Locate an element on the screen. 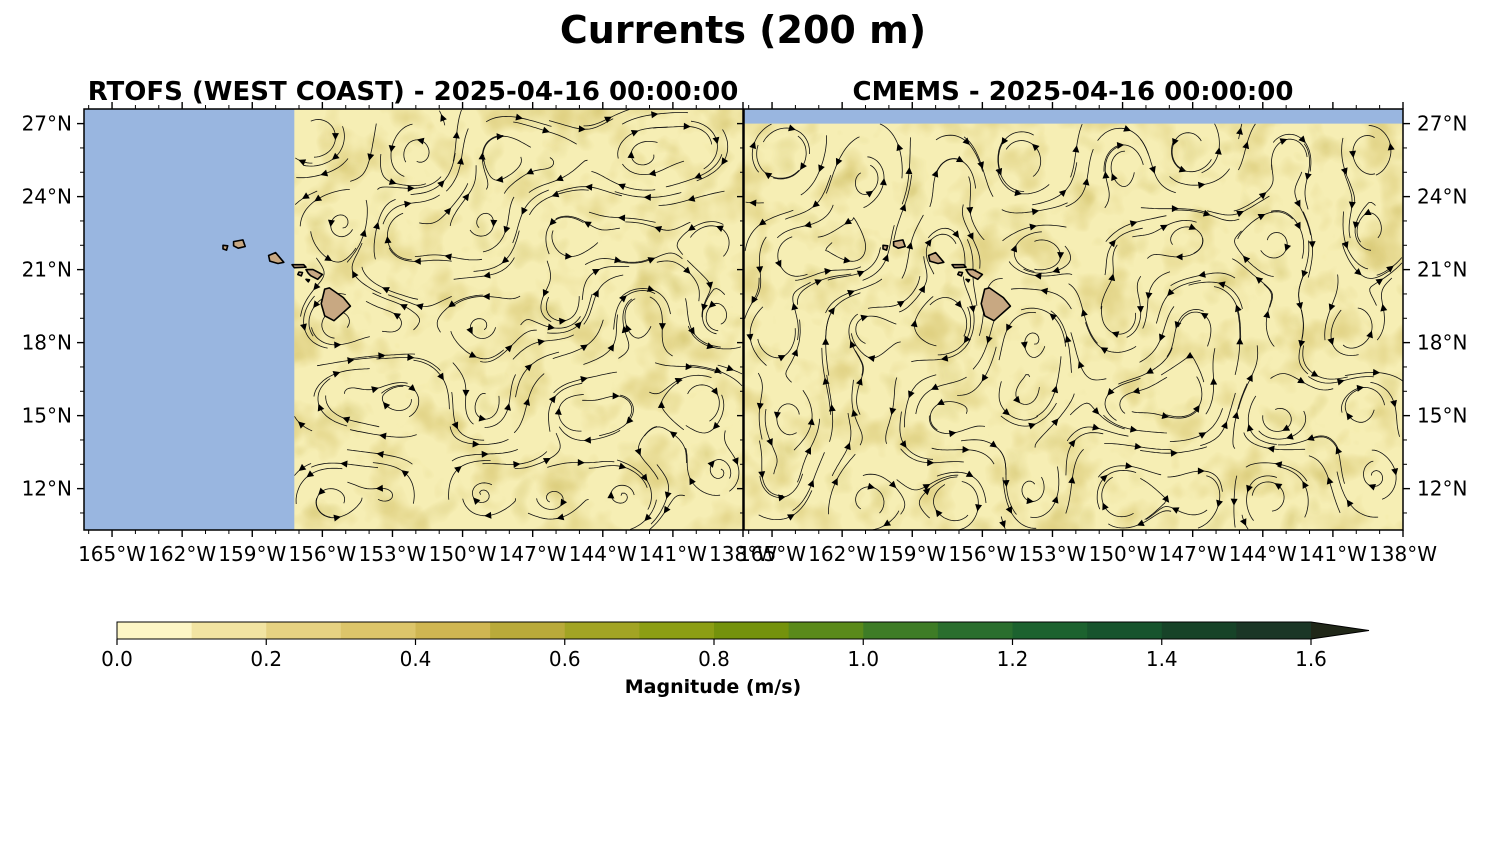  colorbar-ticks: 0.0 0.2 0.4 0.6 0.8 1.0 1.2 1.4 1.6 is located at coordinates (714, 655).